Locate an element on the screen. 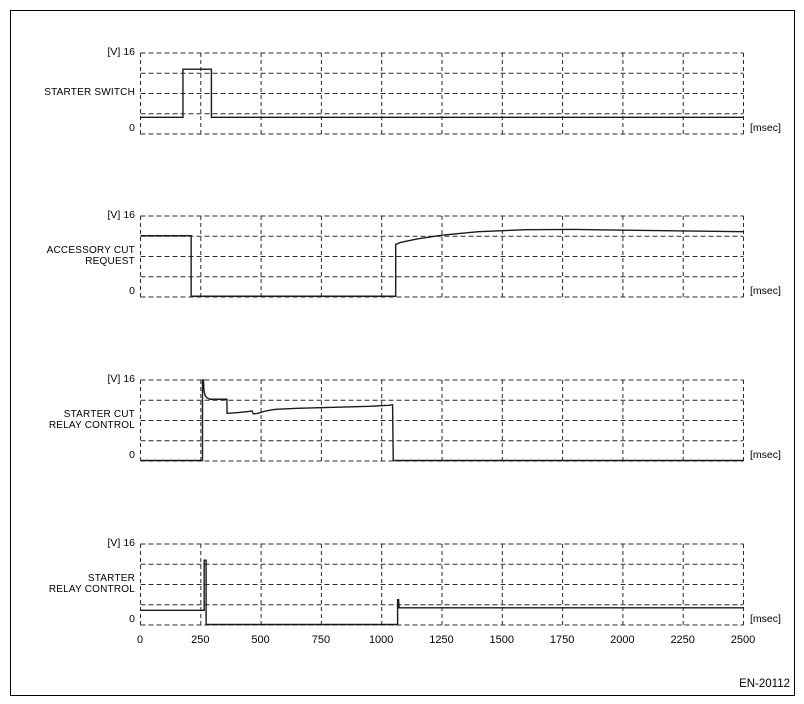 The image size is (804, 704). signal-label-line: REQUEST is located at coordinates (110, 261).